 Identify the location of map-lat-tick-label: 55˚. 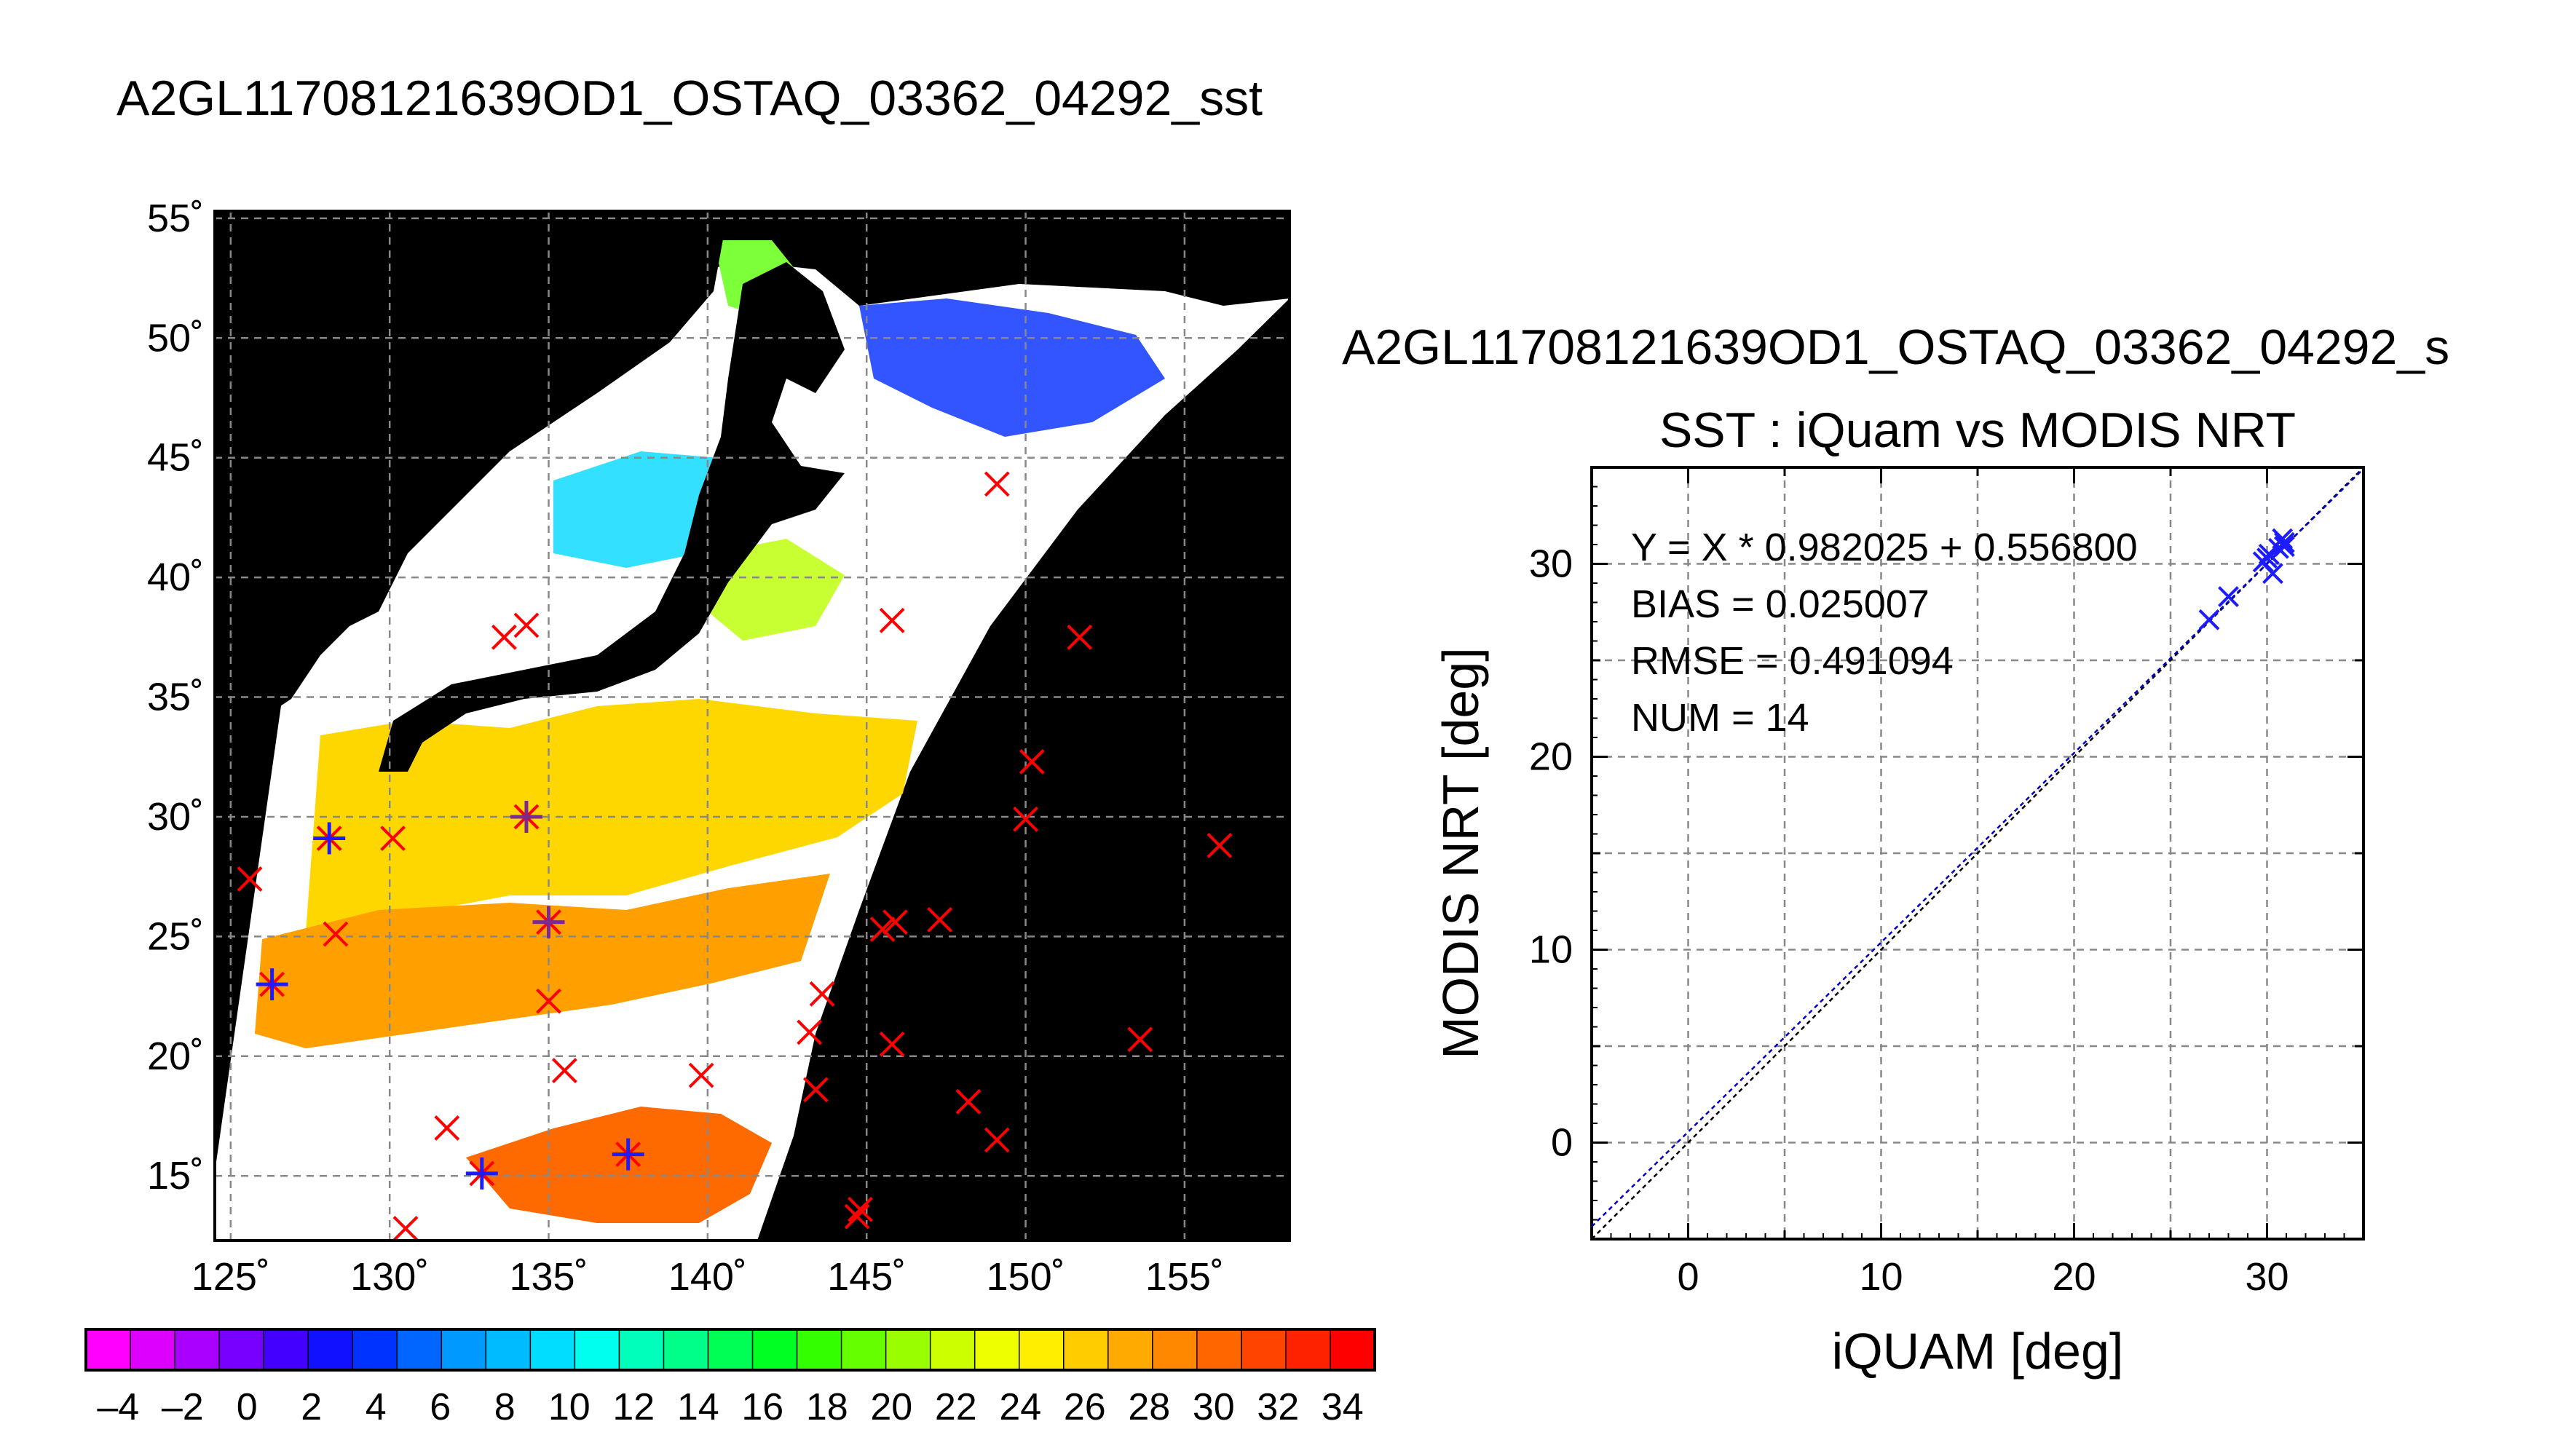
(175, 218).